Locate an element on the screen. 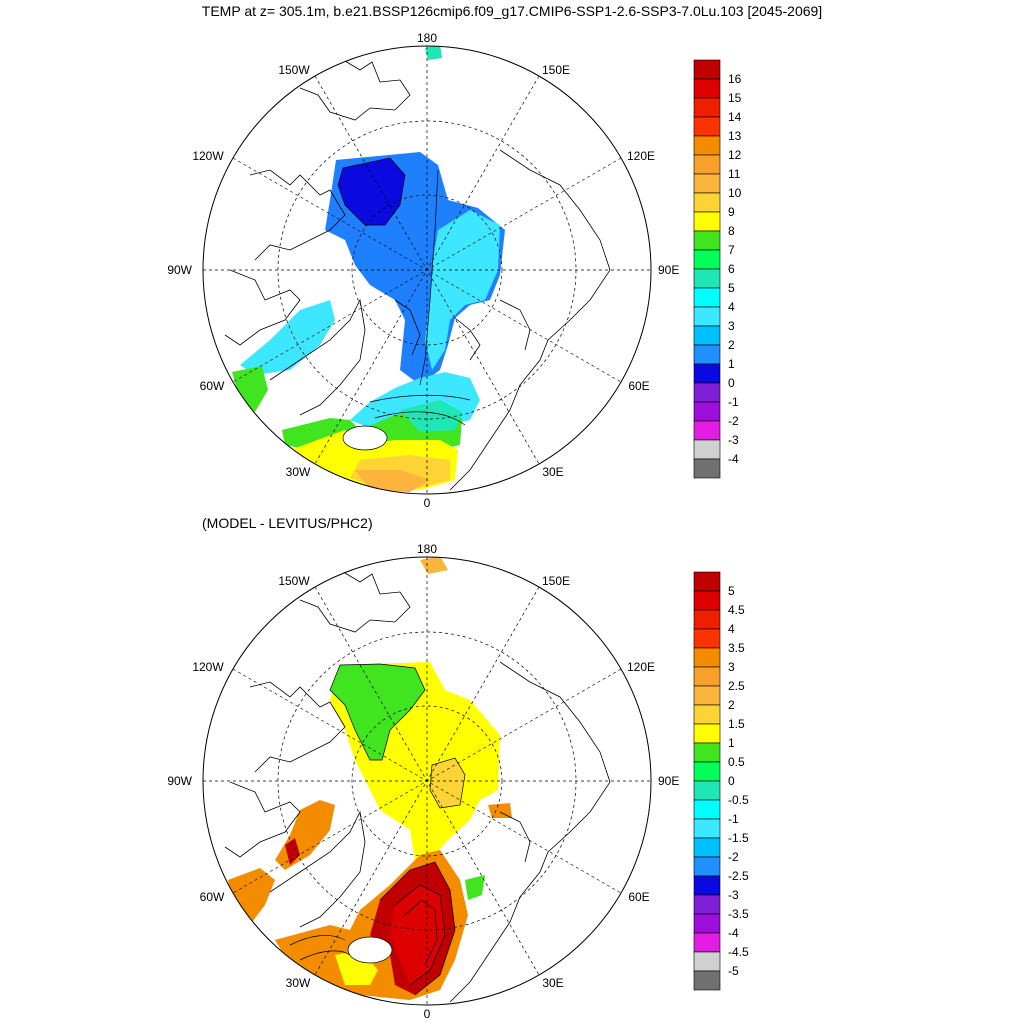  colorbar-label: -2.5 is located at coordinates (738, 876).